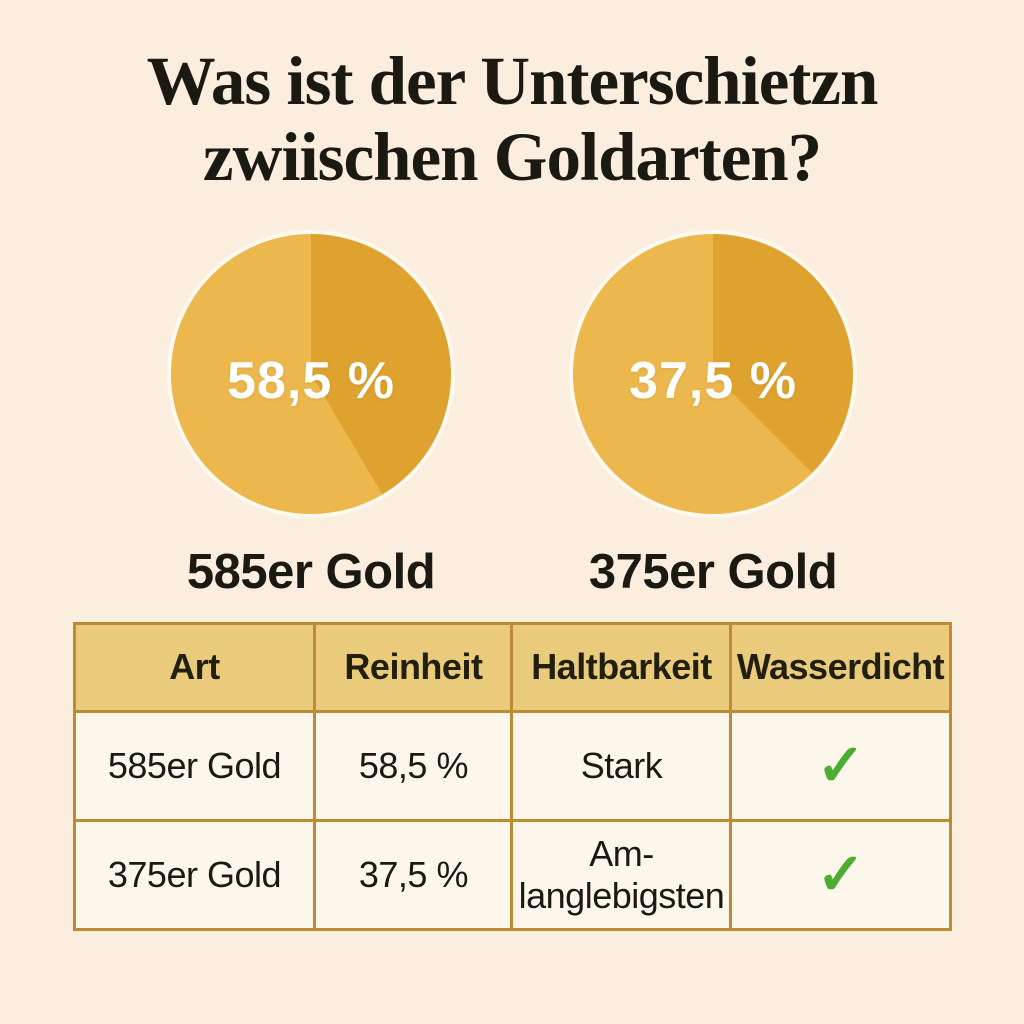  I want to click on pie-column-375er-gold: 37,5 %, so click(713, 373).